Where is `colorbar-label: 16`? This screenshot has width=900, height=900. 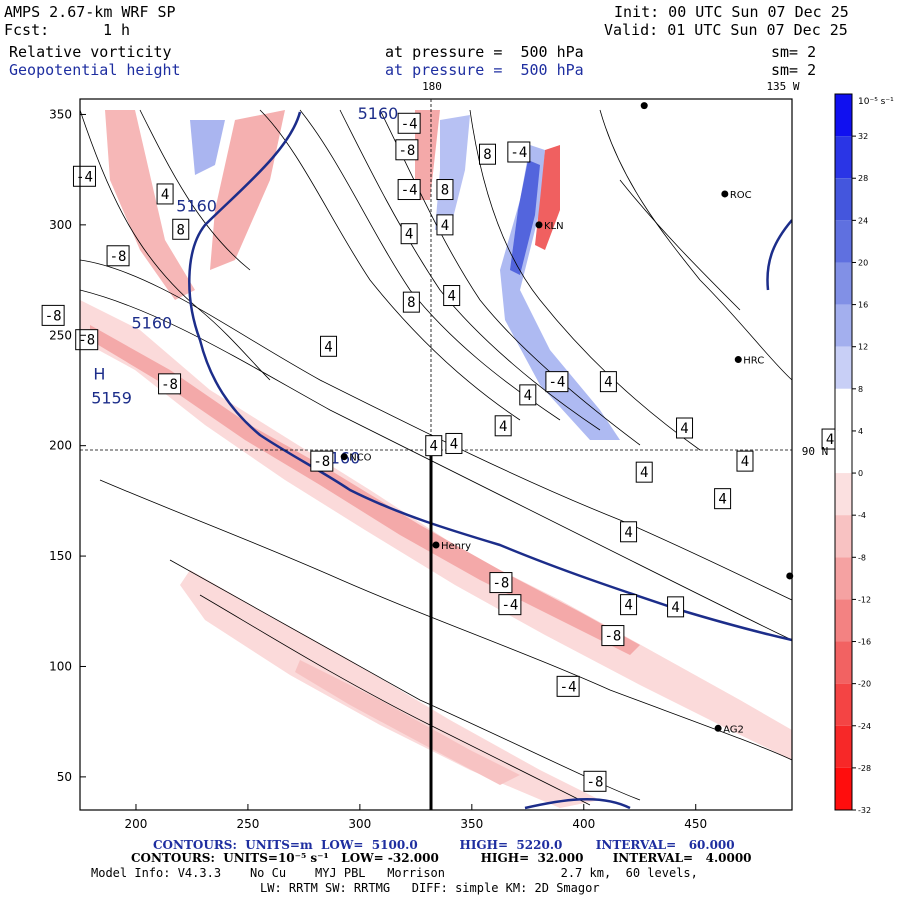 colorbar-label: 16 is located at coordinates (863, 305).